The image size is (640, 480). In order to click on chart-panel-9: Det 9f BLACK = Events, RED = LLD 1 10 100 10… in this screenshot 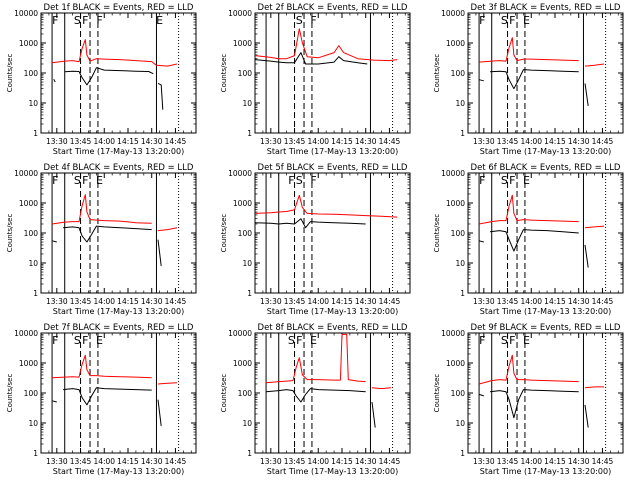, I will do `click(528, 399)`.